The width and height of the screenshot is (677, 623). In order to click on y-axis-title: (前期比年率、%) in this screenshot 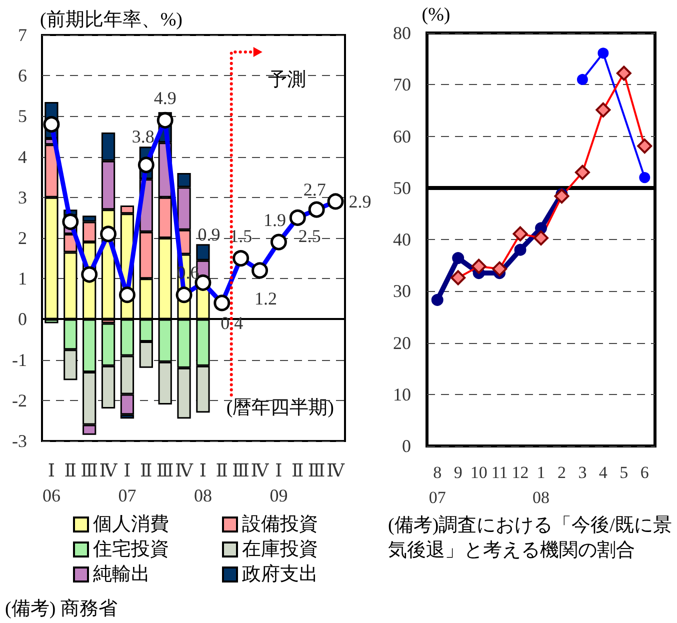, I will do `click(111, 19)`.